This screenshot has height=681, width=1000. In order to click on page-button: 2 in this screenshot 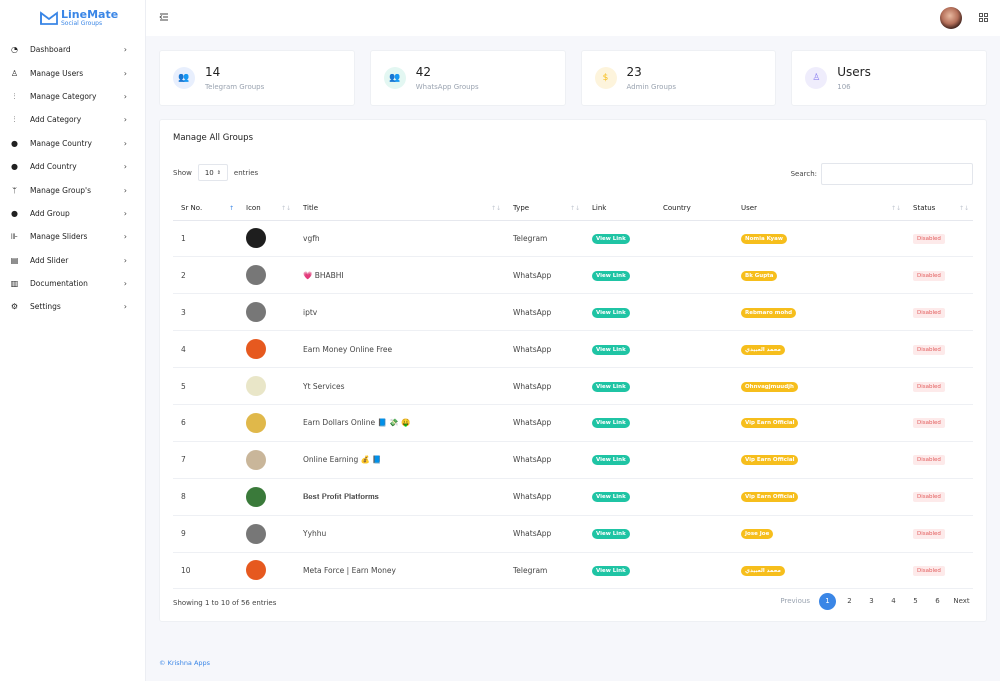, I will do `click(849, 601)`.